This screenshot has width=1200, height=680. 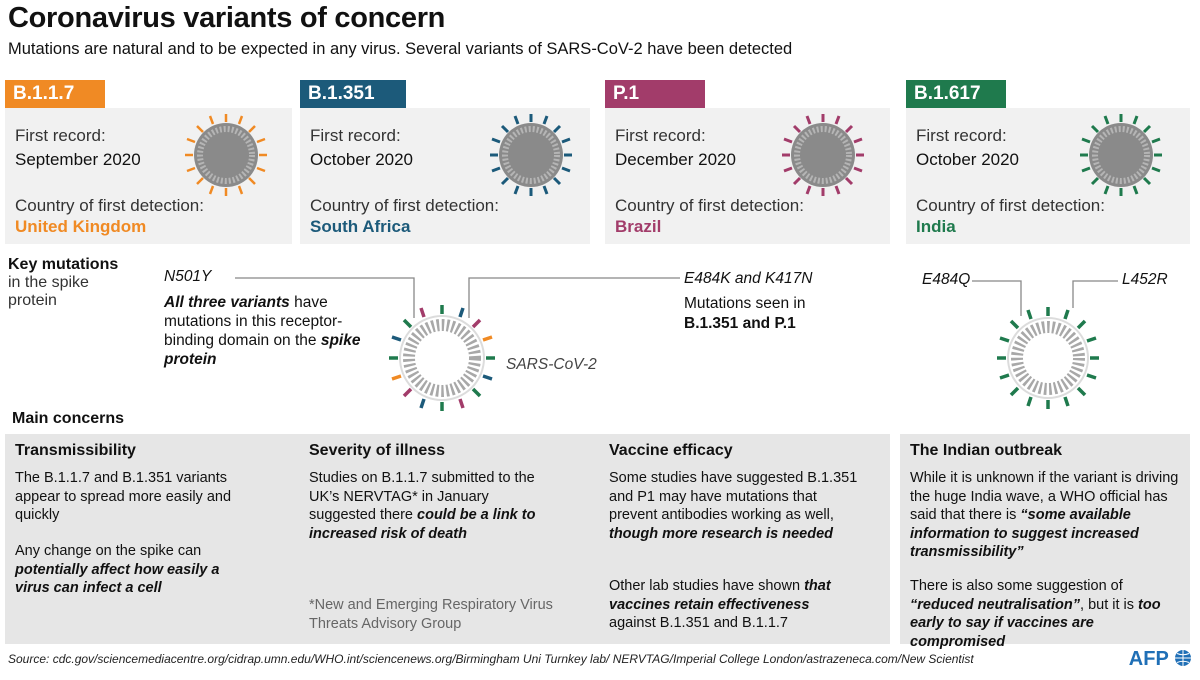 I want to click on e484k-label: E484K and K417N, so click(x=748, y=278).